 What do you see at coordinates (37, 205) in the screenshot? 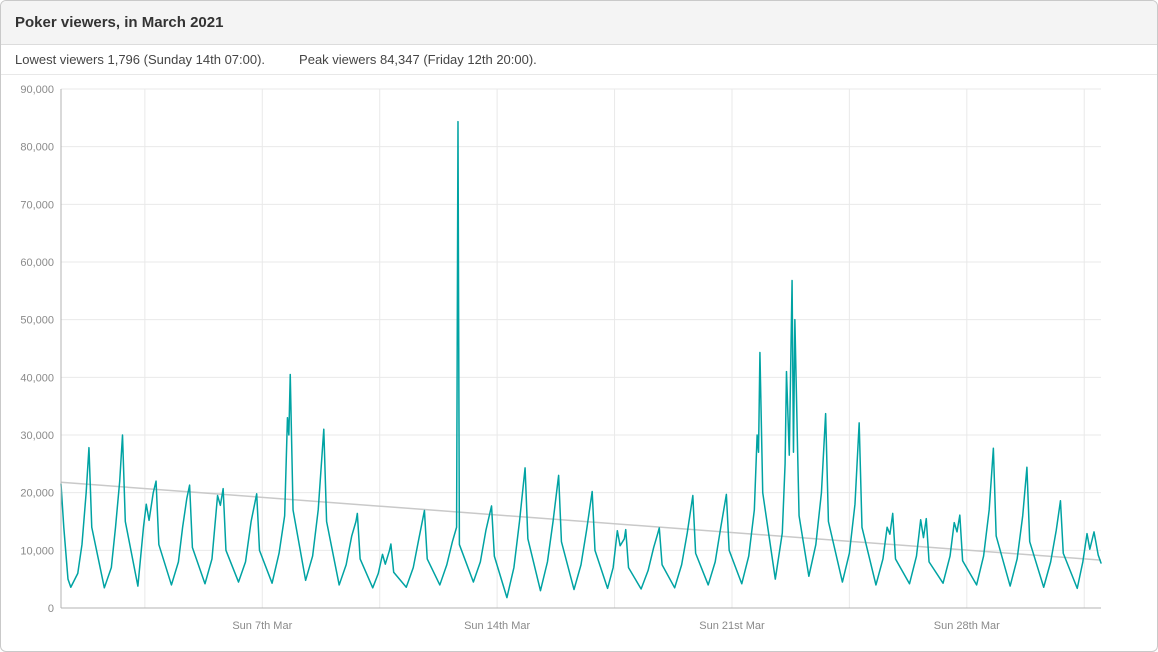
I see `svg-text: 70,000` at bounding box center [37, 205].